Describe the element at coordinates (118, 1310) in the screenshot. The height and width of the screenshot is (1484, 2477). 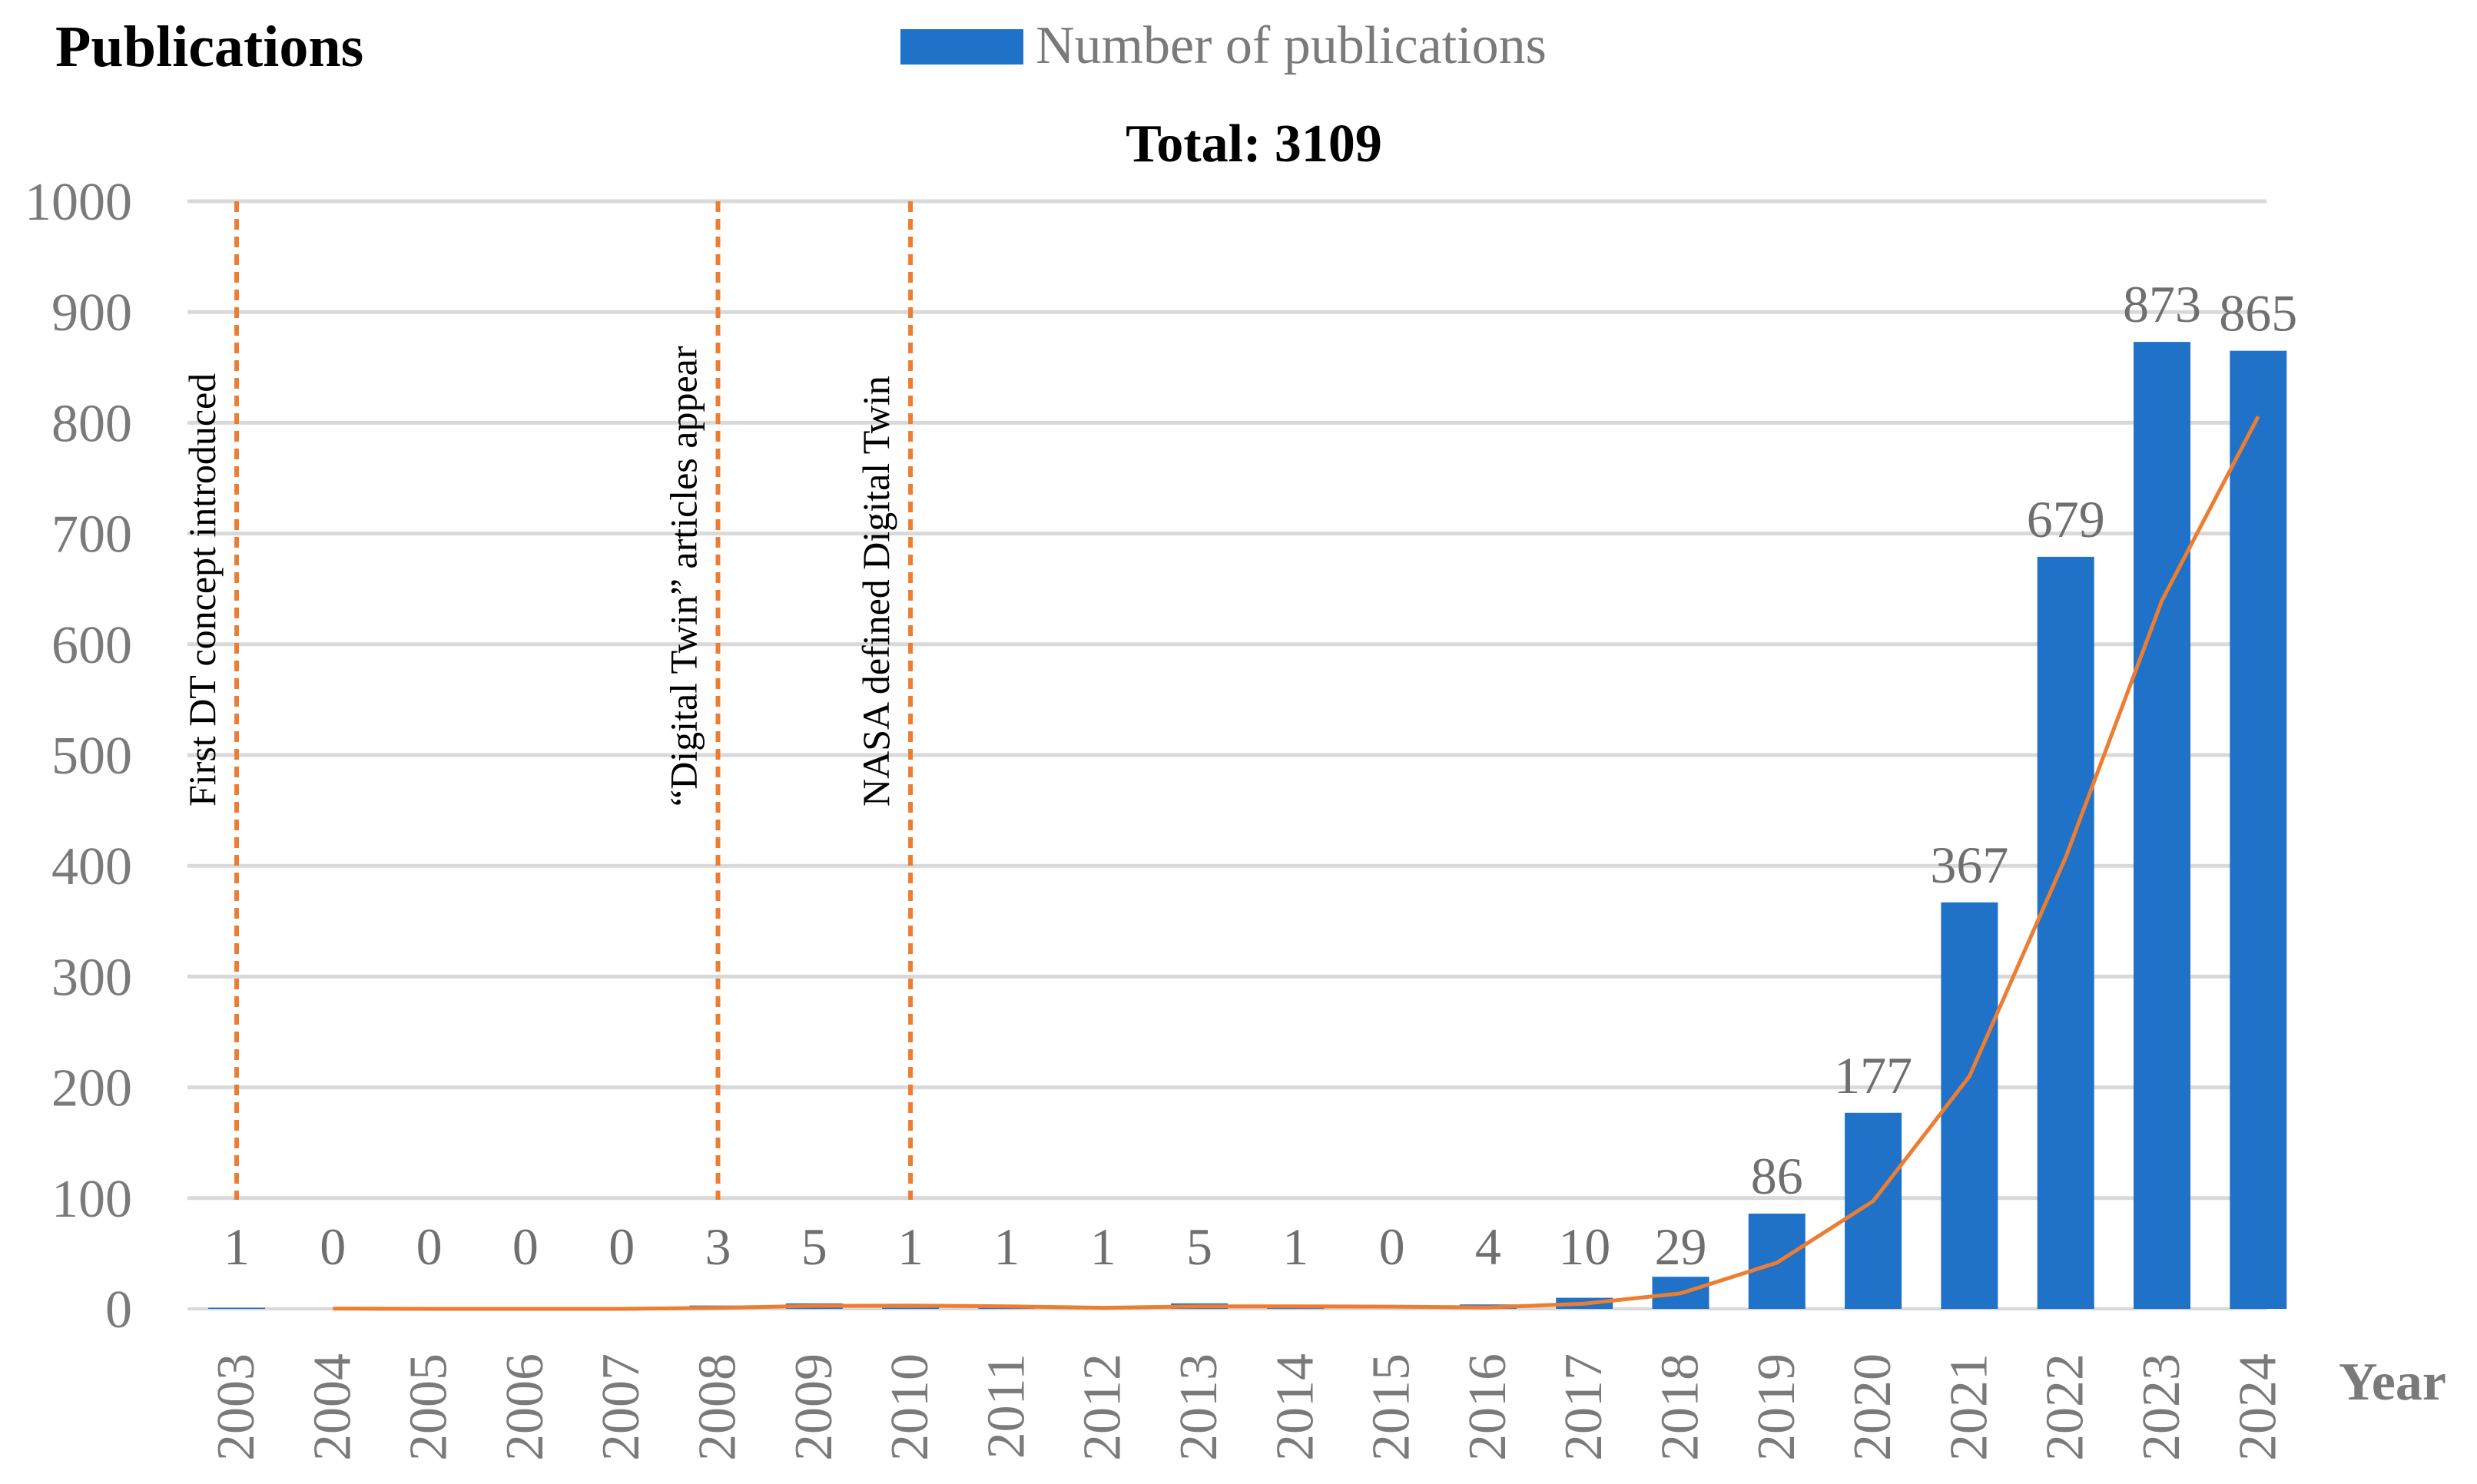
I see `y-tick-label: 0` at that location.